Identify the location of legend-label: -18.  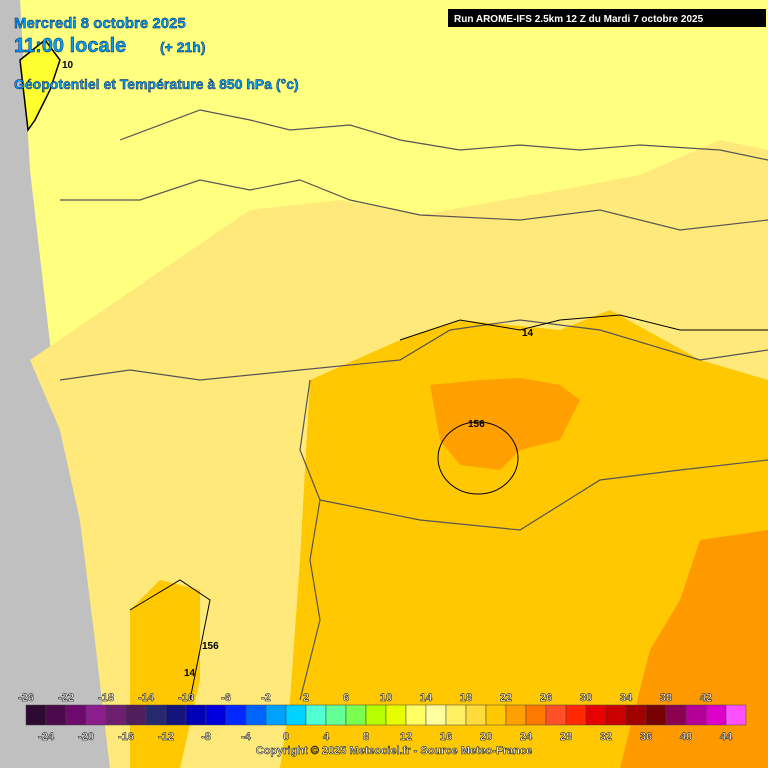
(106, 698).